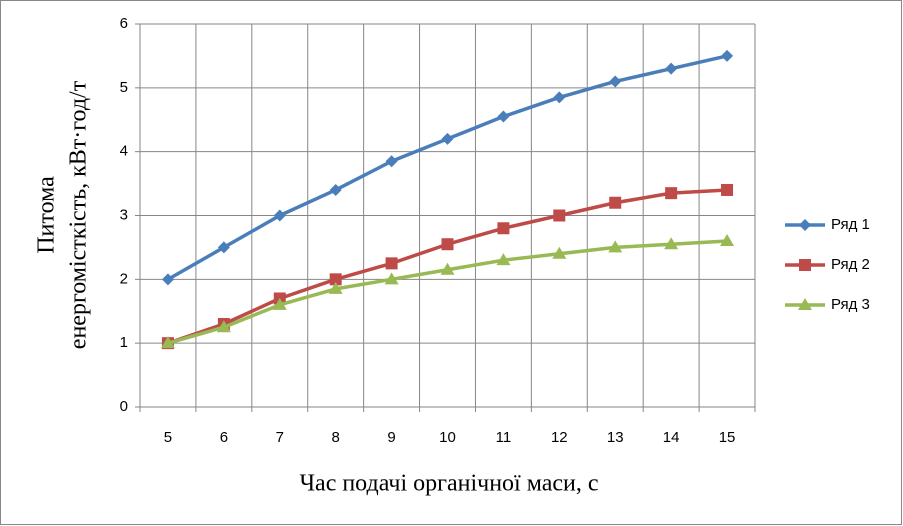 The image size is (903, 526). I want to click on y-tick-label: 5, so click(124, 87).